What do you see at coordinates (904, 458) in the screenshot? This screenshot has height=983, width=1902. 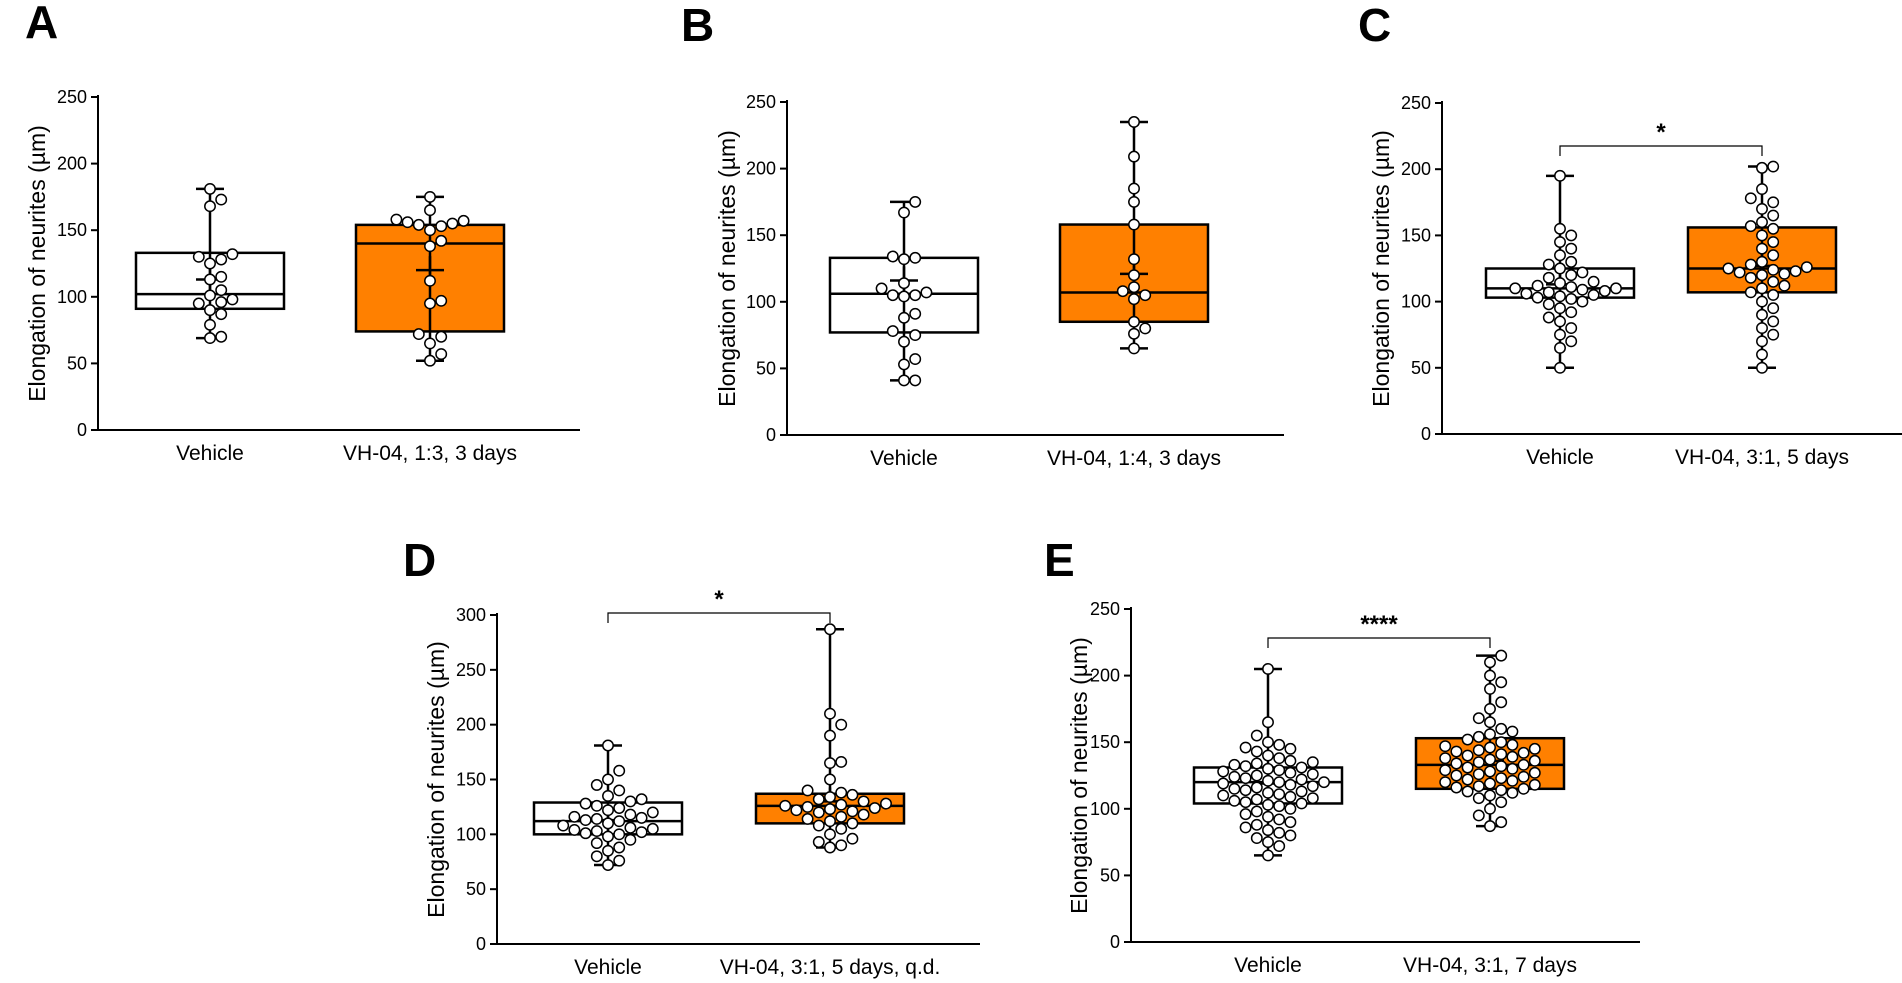 I see `x-category-label: Vehicle` at bounding box center [904, 458].